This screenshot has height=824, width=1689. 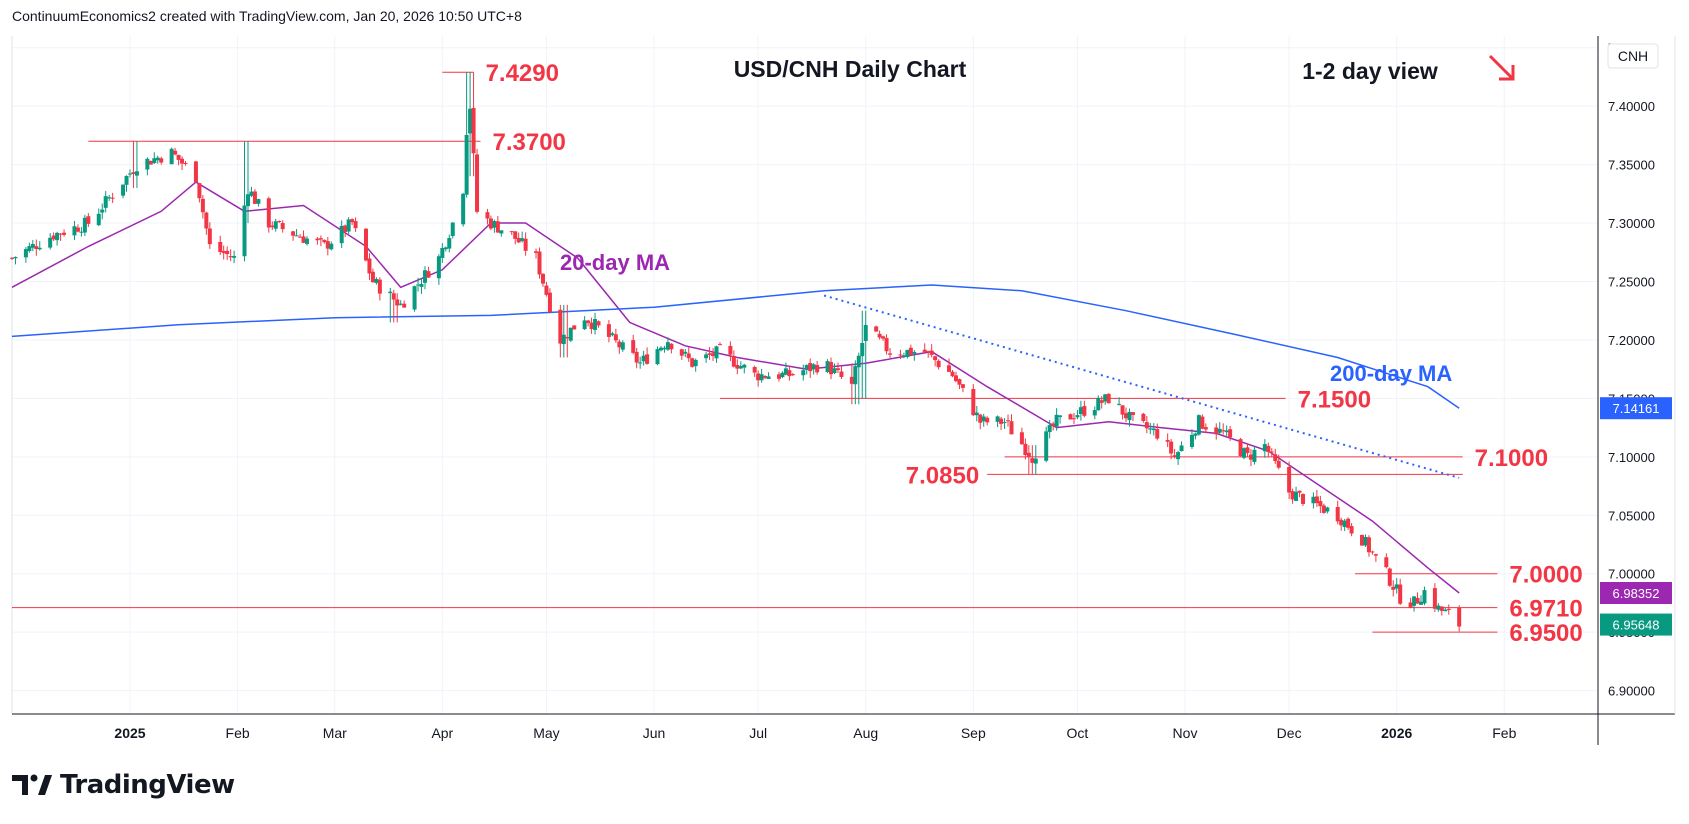 What do you see at coordinates (1633, 56) in the screenshot?
I see `symbol-badge: CNH` at bounding box center [1633, 56].